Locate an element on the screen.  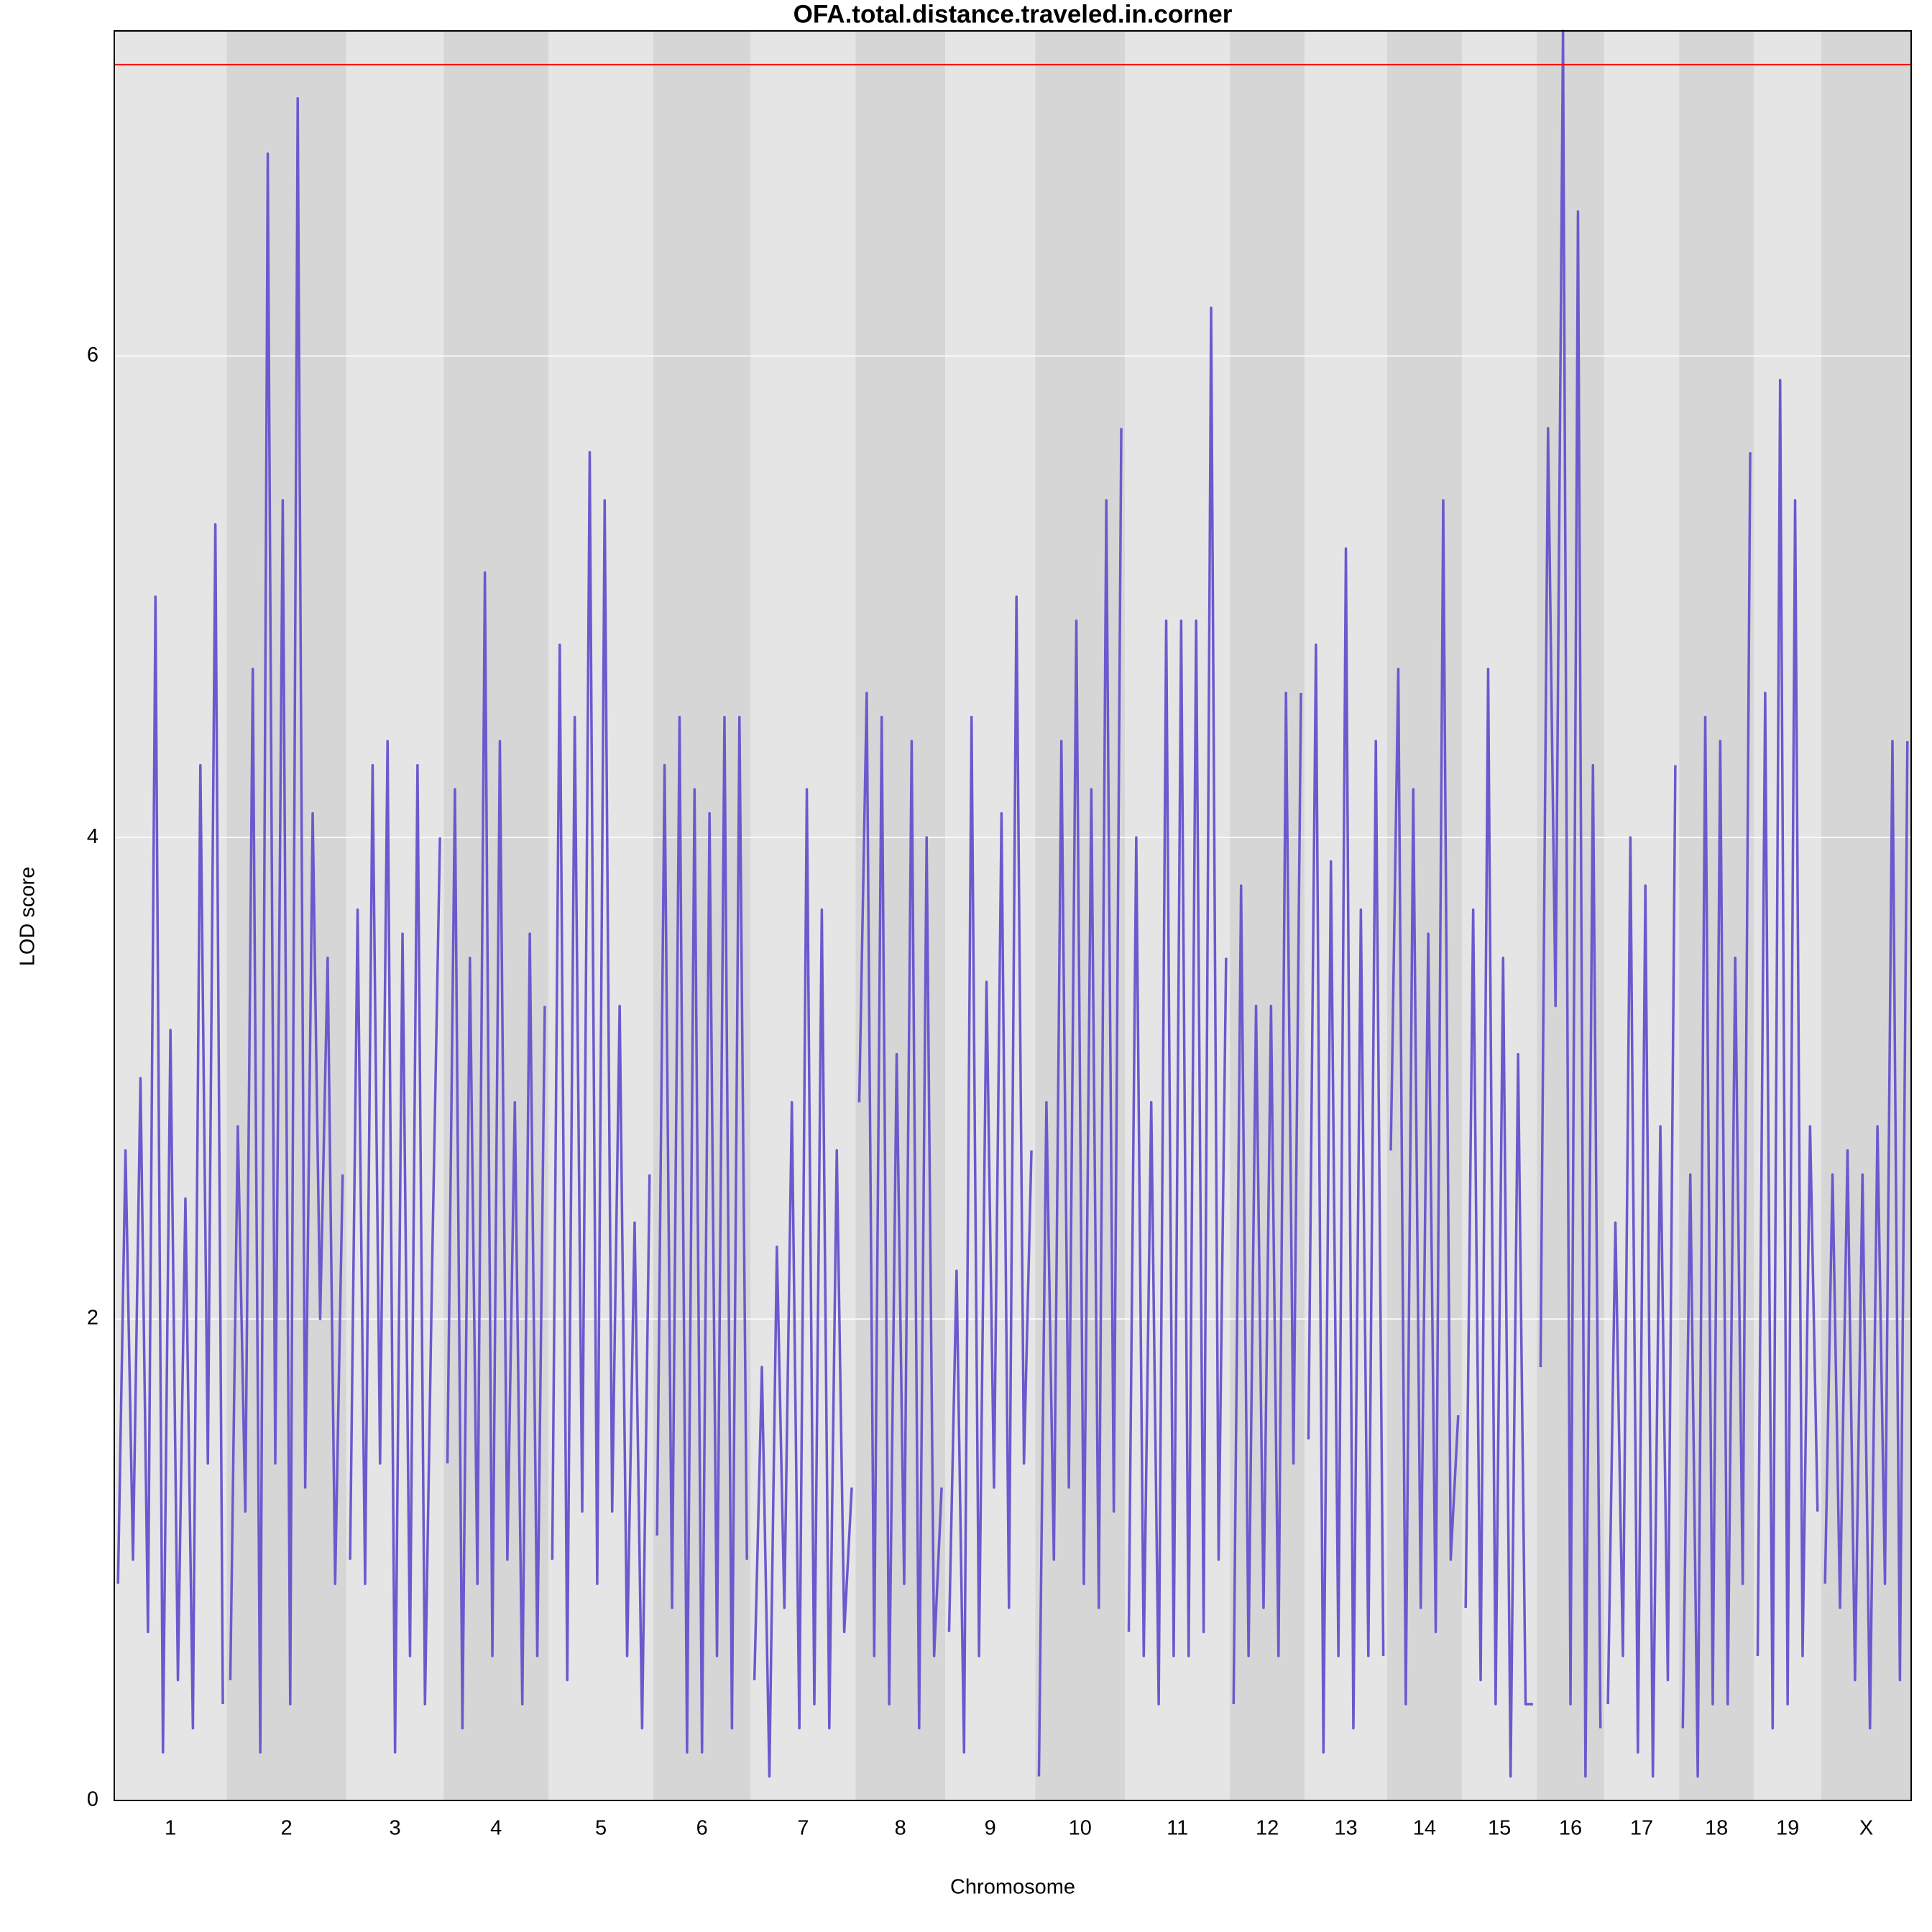
x-tick-label: 3 is located at coordinates (395, 1828).